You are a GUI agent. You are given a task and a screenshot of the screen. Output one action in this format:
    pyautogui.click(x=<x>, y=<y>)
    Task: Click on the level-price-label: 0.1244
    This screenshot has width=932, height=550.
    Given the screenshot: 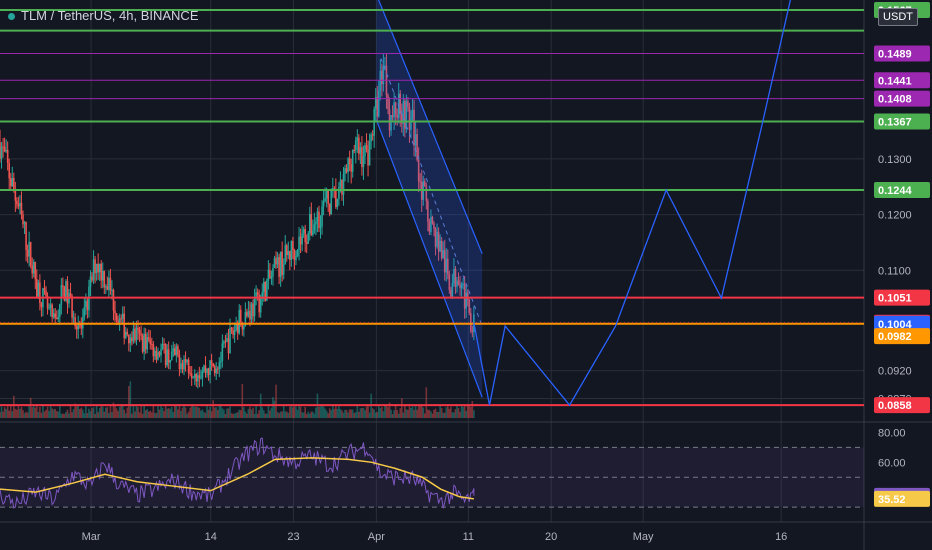 What is the action you would take?
    pyautogui.click(x=895, y=191)
    